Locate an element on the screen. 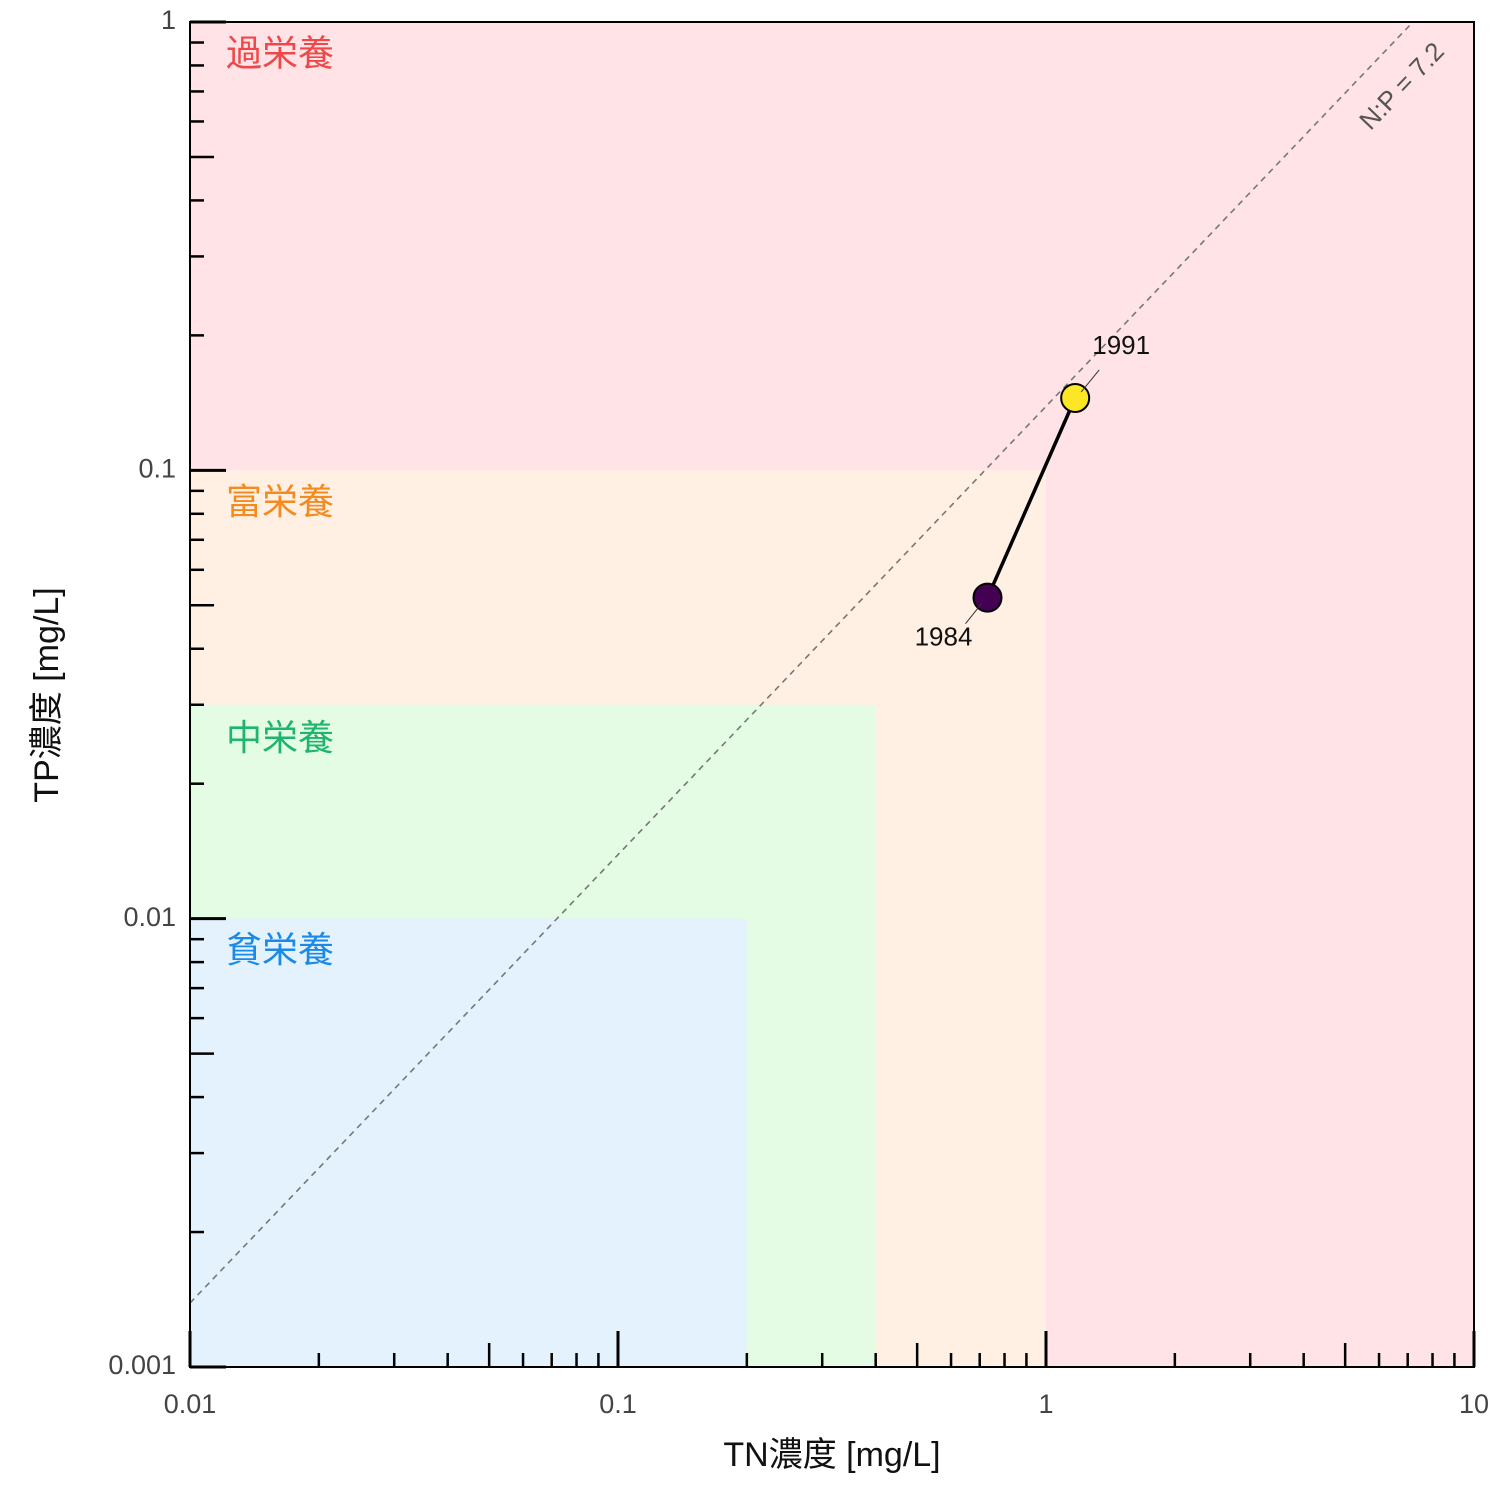  point-labels: 1984 1991 is located at coordinates (1033, 491).